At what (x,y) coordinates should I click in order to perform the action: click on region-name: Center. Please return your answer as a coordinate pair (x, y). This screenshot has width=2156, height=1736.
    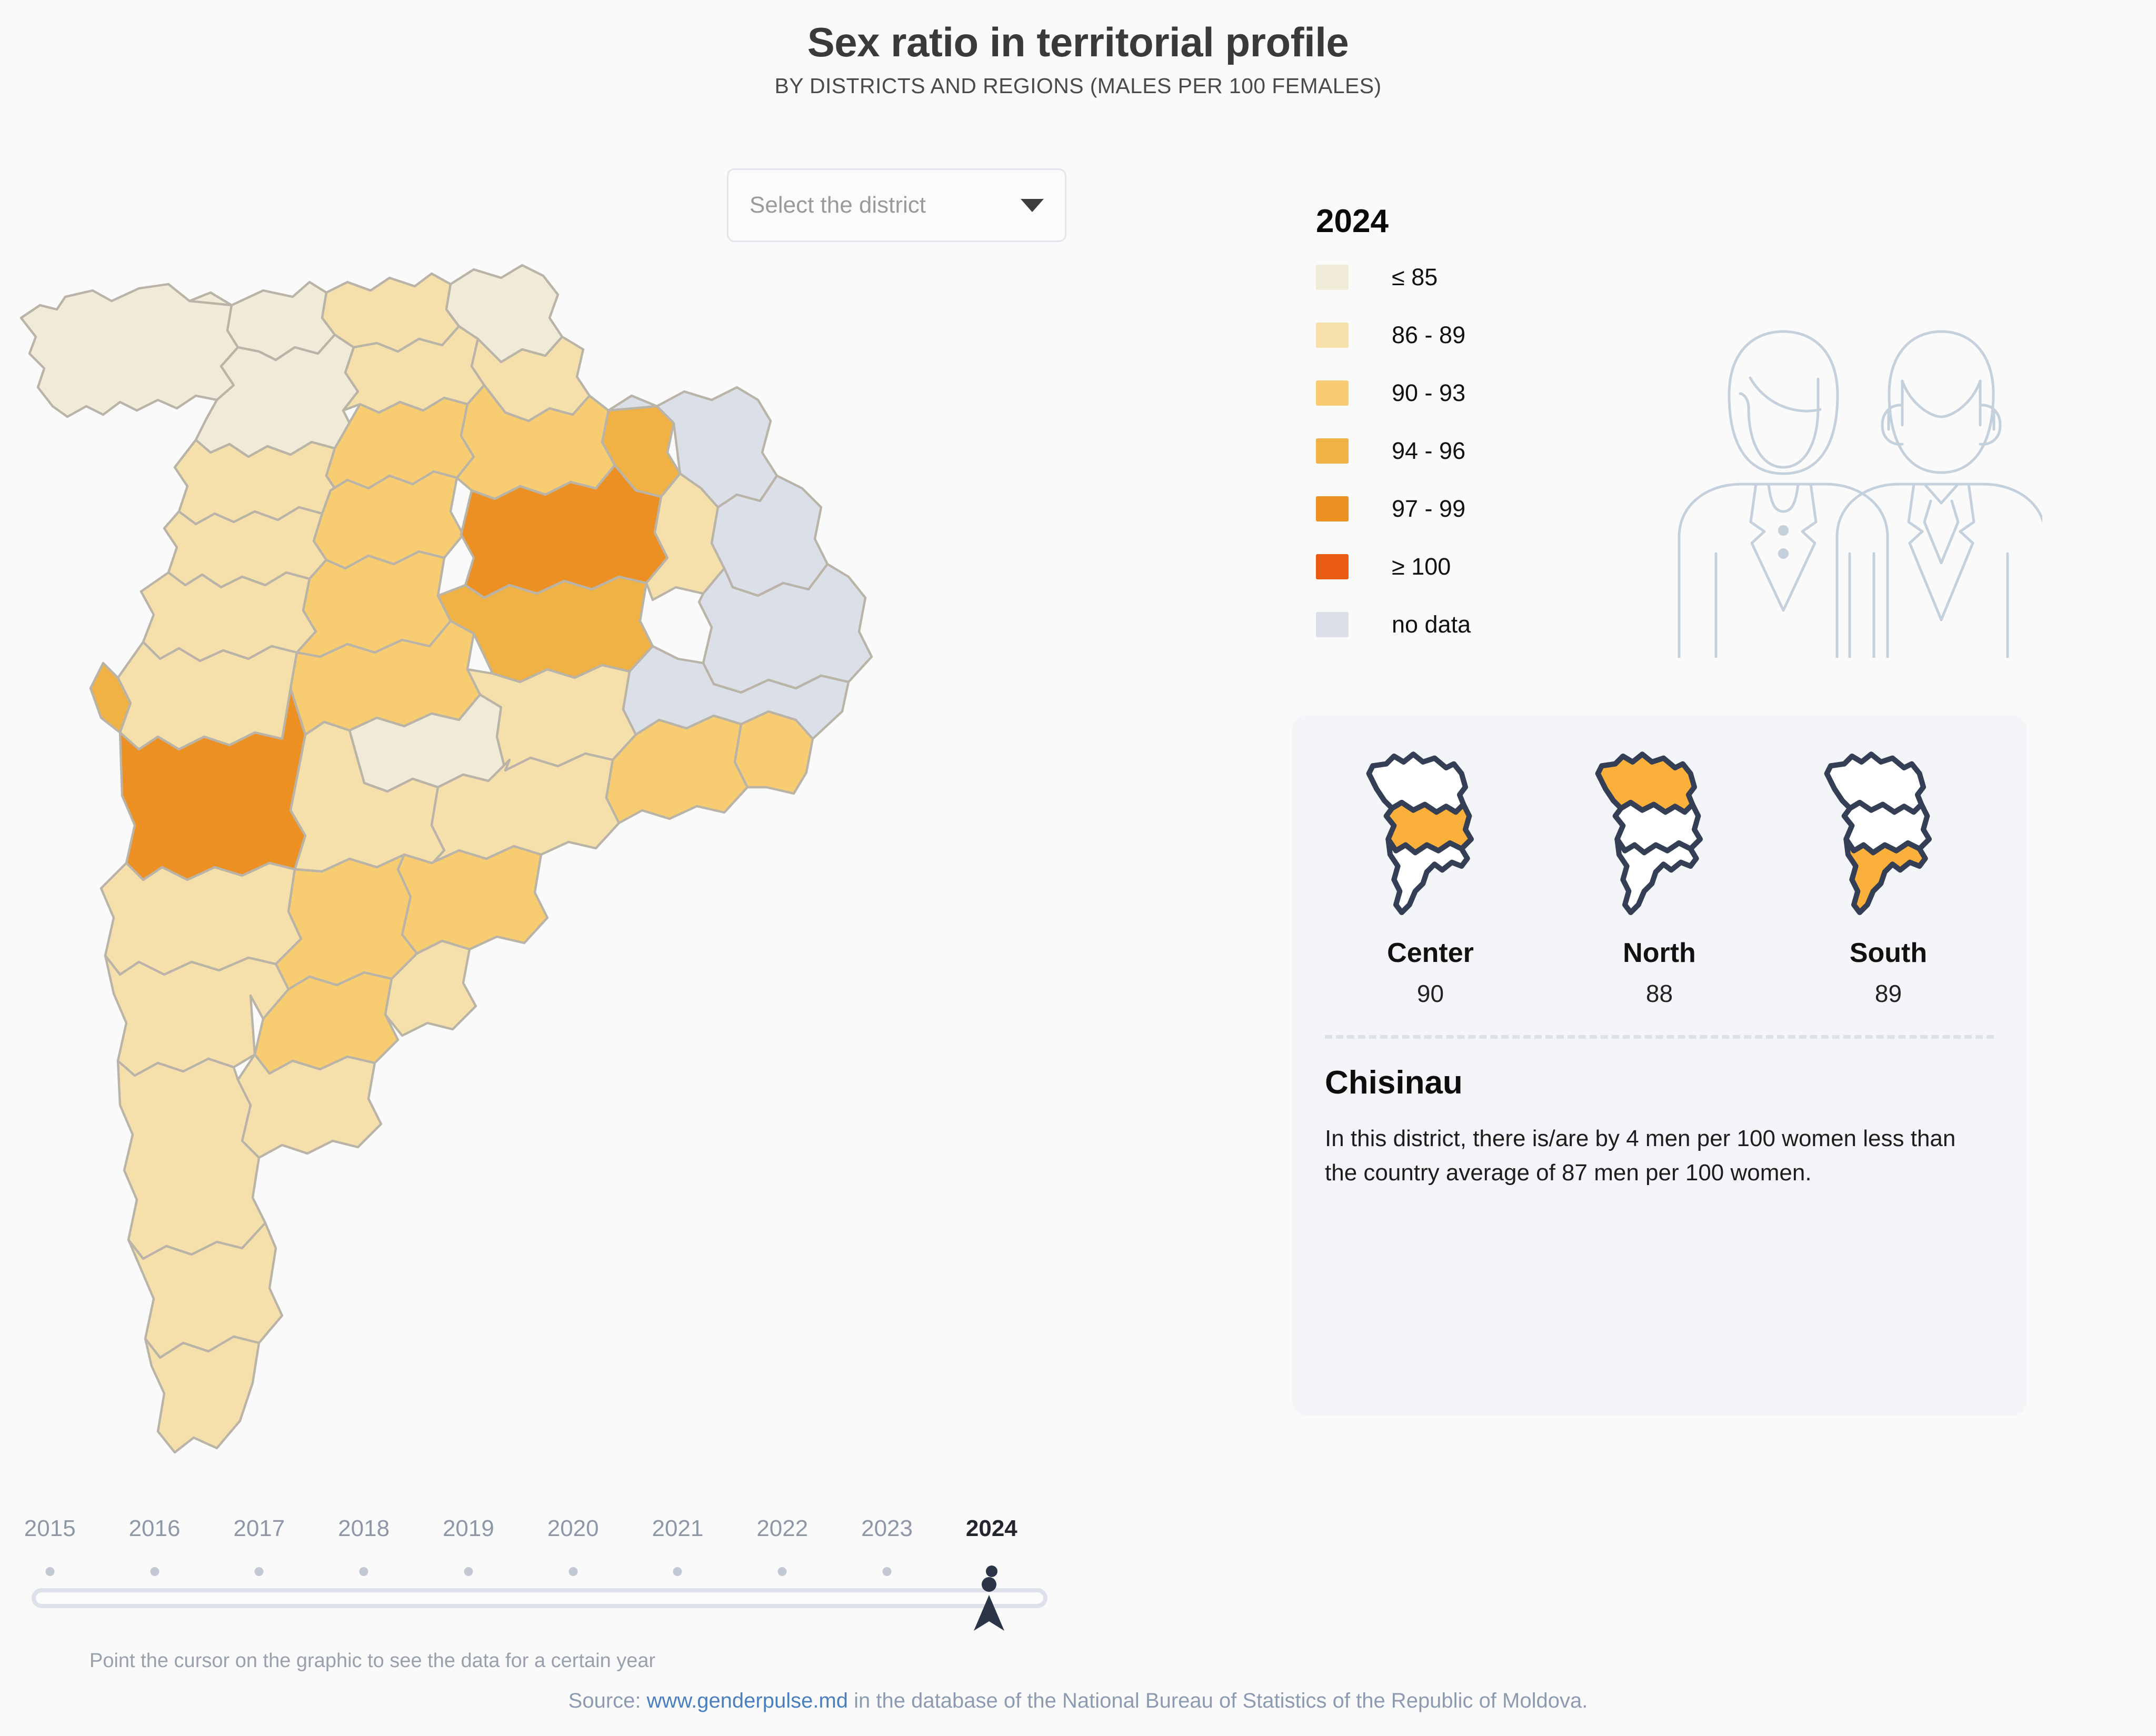
    Looking at the image, I should click on (1430, 953).